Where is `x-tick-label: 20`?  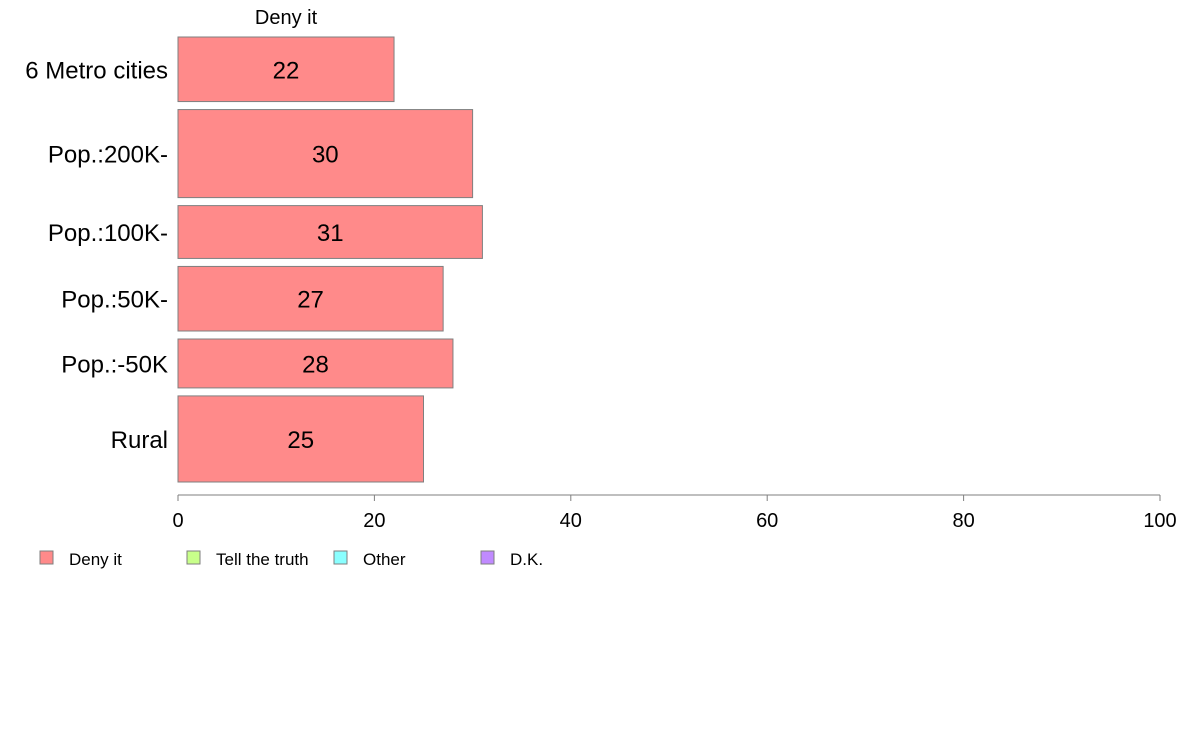
x-tick-label: 20 is located at coordinates (374, 521).